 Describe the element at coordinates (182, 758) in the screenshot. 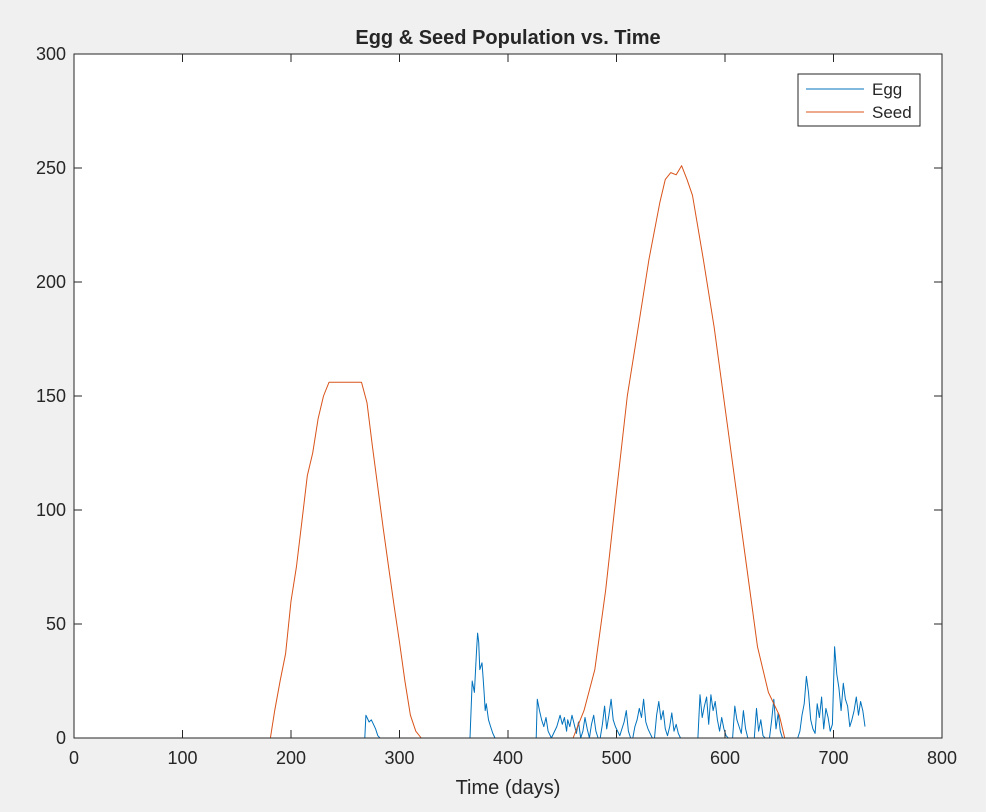

I see `x-tick-label: 100` at that location.